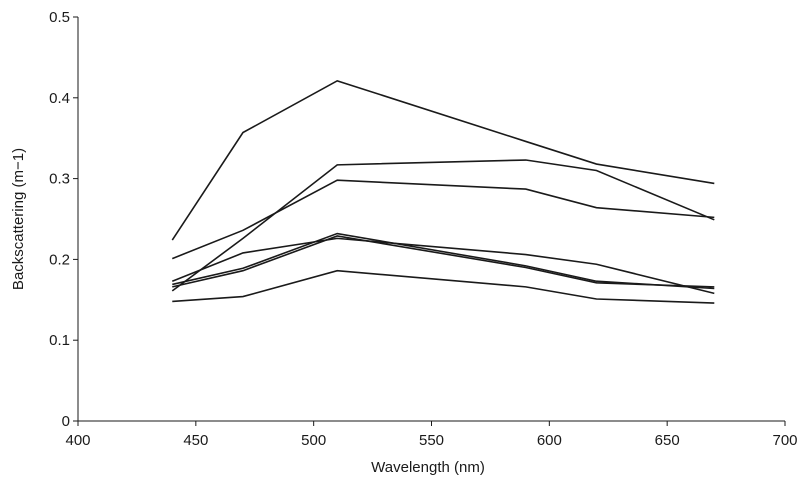  I want to click on x-tick-label: 500, so click(313, 440).